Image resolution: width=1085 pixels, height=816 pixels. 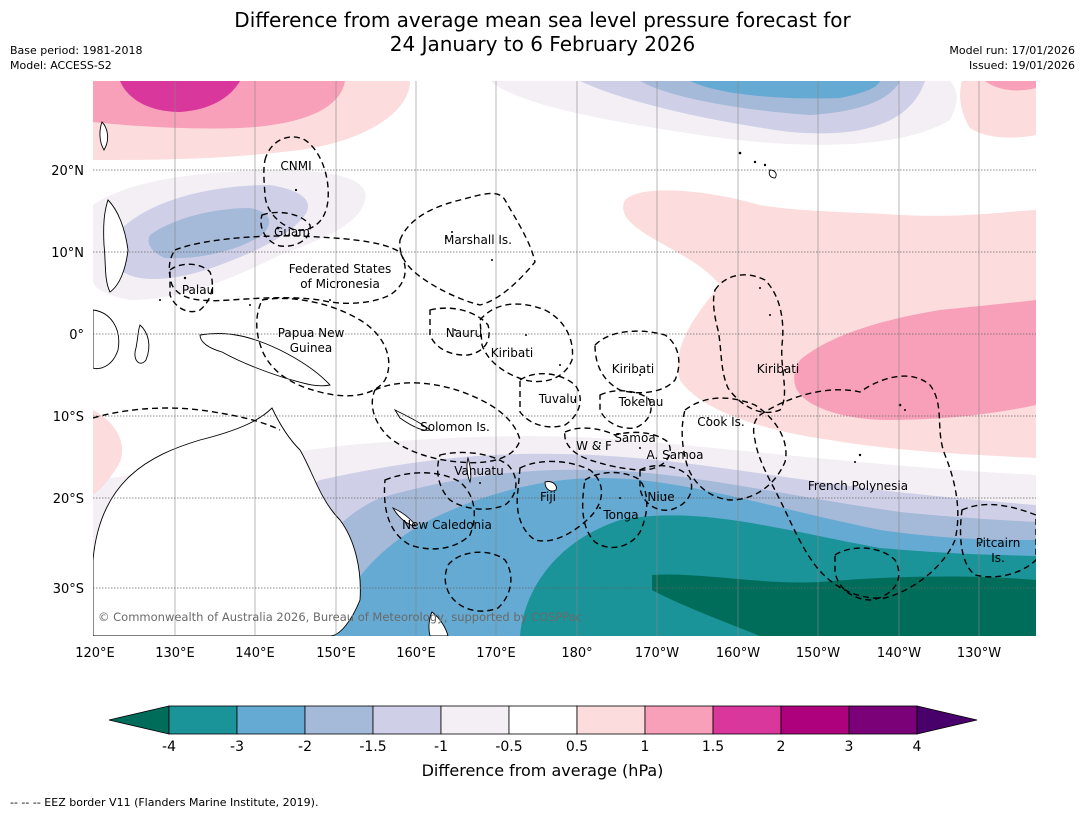 What do you see at coordinates (620, 515) in the screenshot?
I see `label-tonga: Tonga` at bounding box center [620, 515].